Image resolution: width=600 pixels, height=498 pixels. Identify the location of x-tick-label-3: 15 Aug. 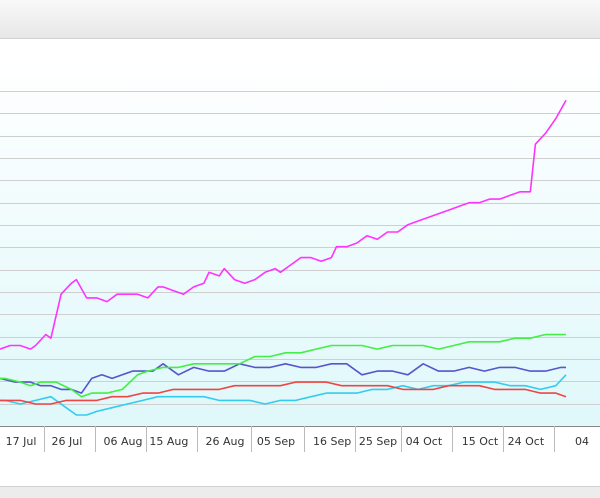
(168, 441).